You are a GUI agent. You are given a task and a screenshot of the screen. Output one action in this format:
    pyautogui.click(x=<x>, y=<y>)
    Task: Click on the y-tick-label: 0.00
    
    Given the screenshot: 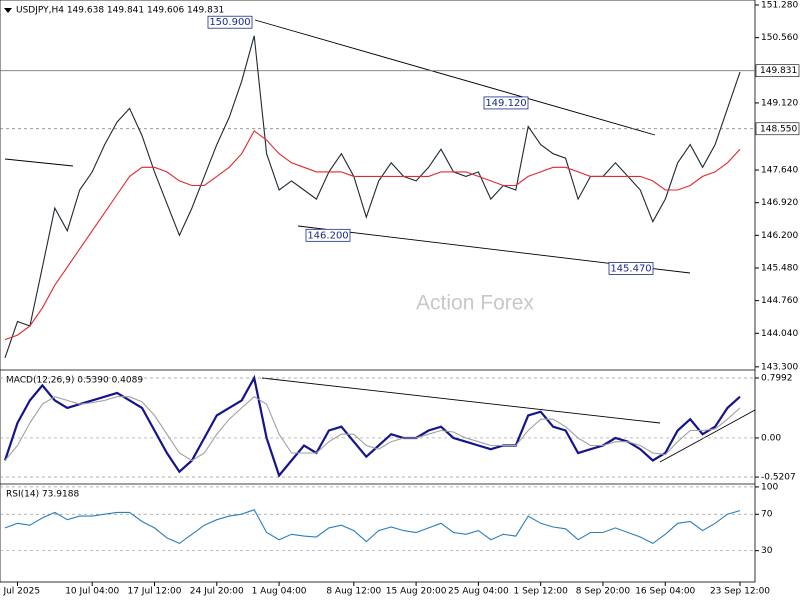 What is the action you would take?
    pyautogui.click(x=771, y=438)
    